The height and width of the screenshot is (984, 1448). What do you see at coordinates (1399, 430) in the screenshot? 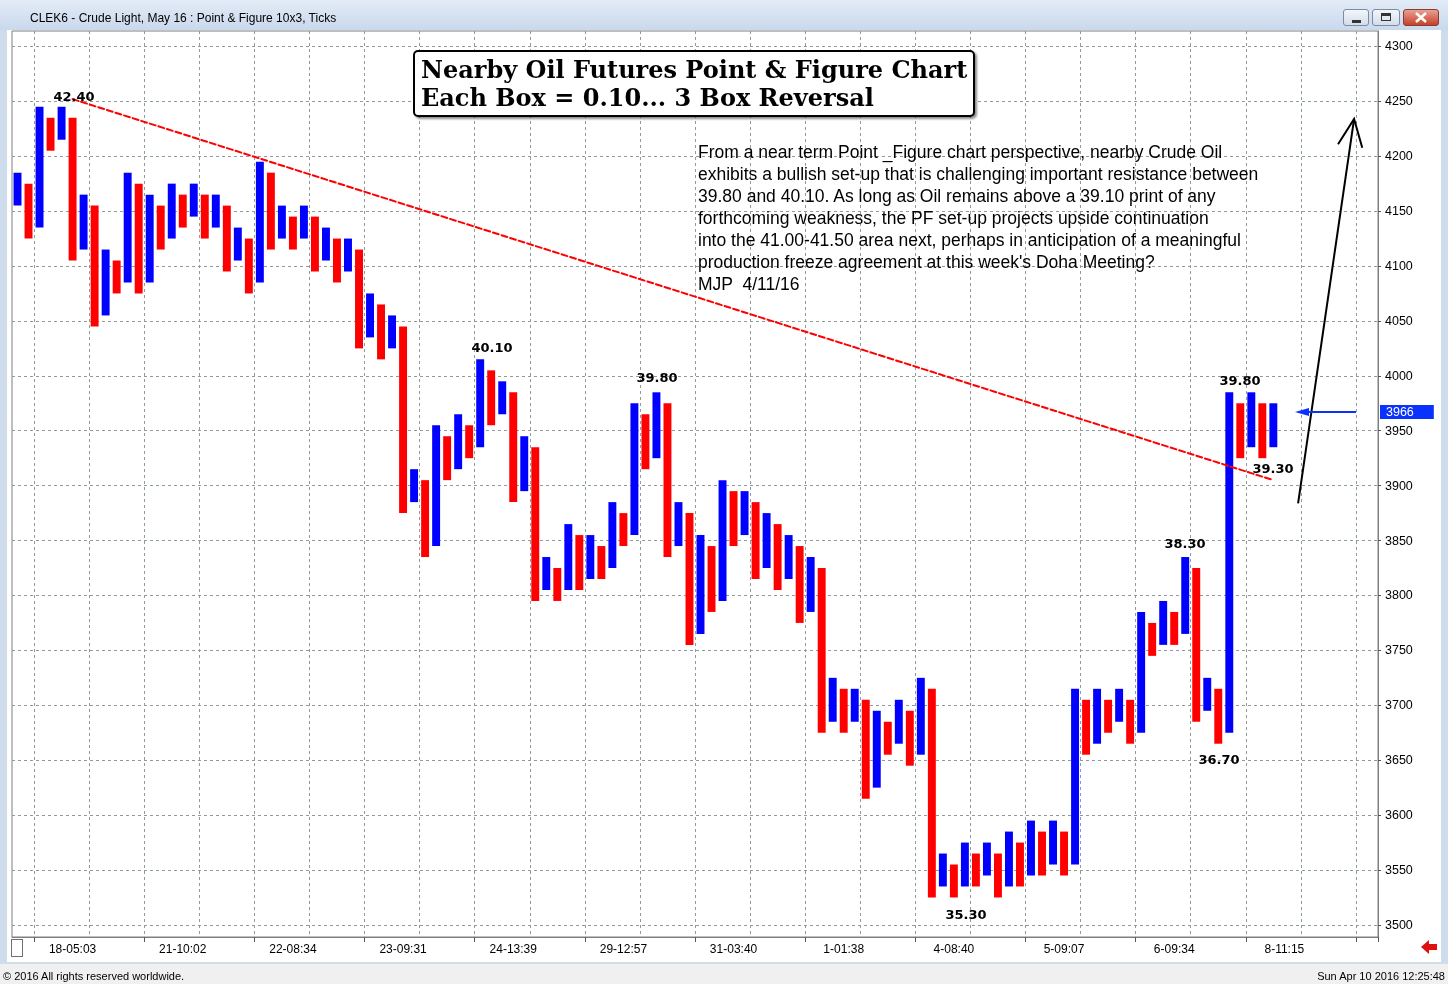
I see `y-tick-label: 3950` at bounding box center [1399, 430].